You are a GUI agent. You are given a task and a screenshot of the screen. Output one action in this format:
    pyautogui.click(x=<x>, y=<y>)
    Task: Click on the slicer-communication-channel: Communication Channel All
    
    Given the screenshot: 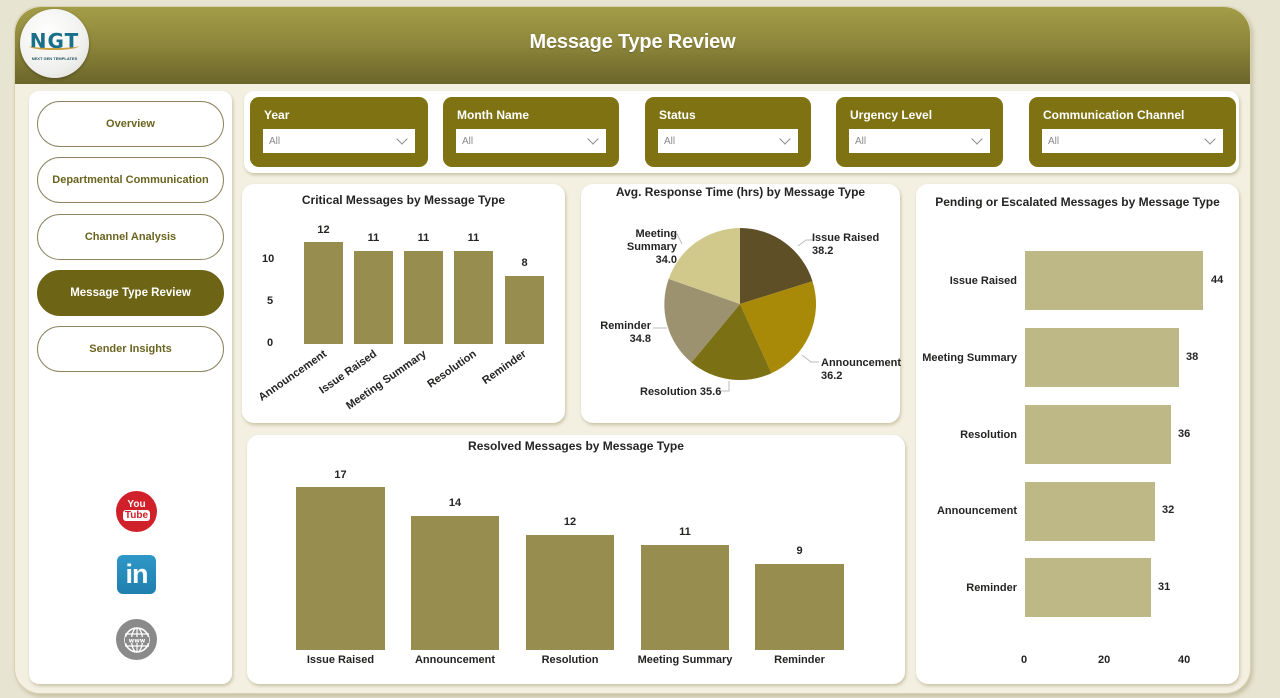 What is the action you would take?
    pyautogui.click(x=1132, y=132)
    